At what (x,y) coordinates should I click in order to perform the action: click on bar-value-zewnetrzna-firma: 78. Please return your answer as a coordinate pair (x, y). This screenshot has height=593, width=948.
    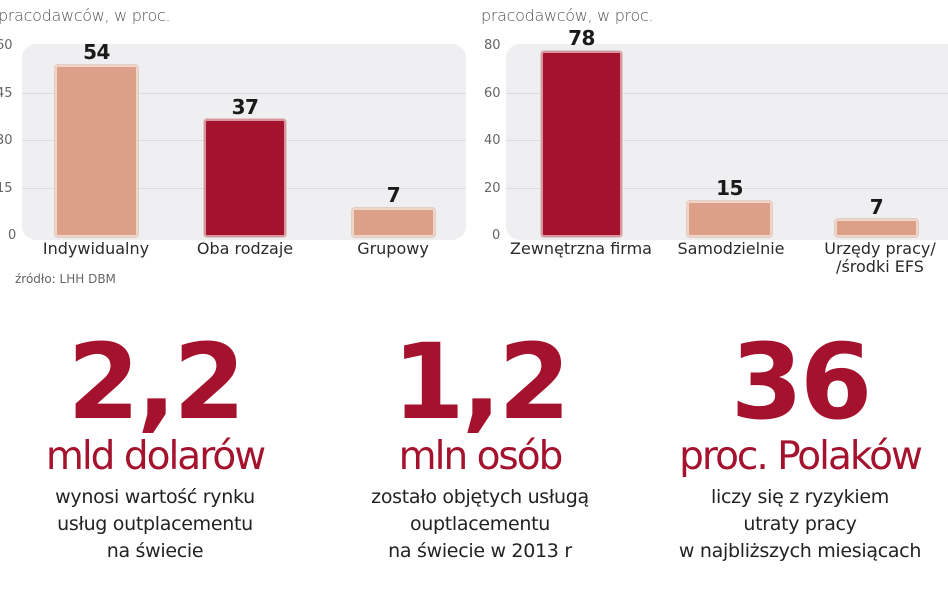
    Looking at the image, I should click on (581, 38).